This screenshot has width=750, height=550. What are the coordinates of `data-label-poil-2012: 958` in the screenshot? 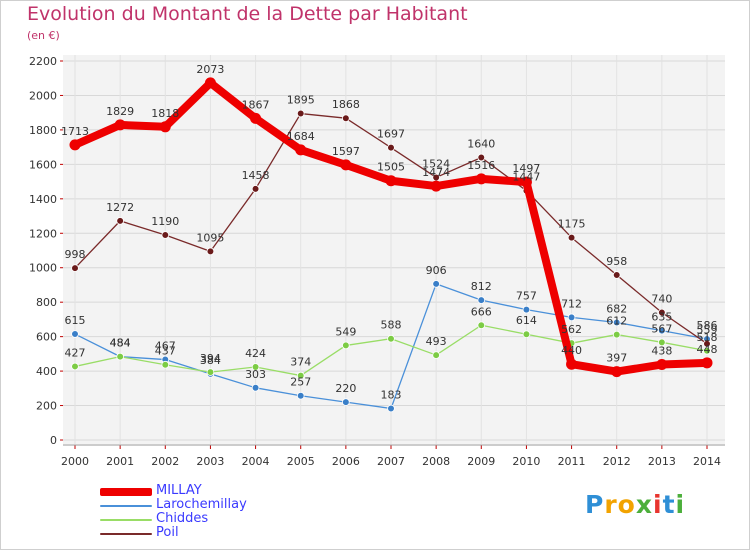 It's located at (616, 261).